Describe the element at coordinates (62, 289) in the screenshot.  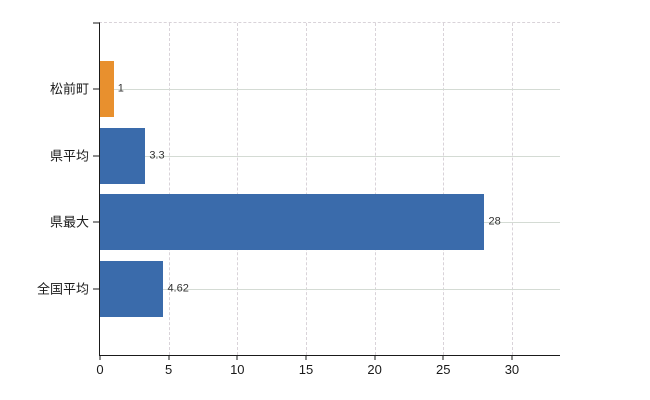
I see `category-label: 全国平均` at that location.